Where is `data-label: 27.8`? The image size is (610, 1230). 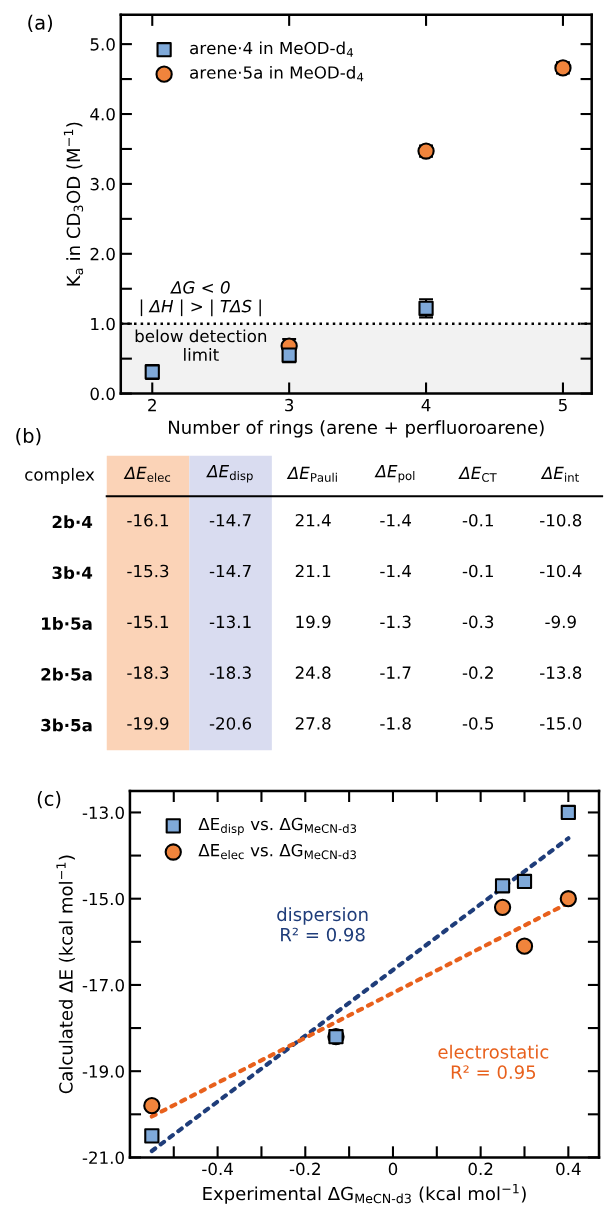 data-label: 27.8 is located at coordinates (313, 723).